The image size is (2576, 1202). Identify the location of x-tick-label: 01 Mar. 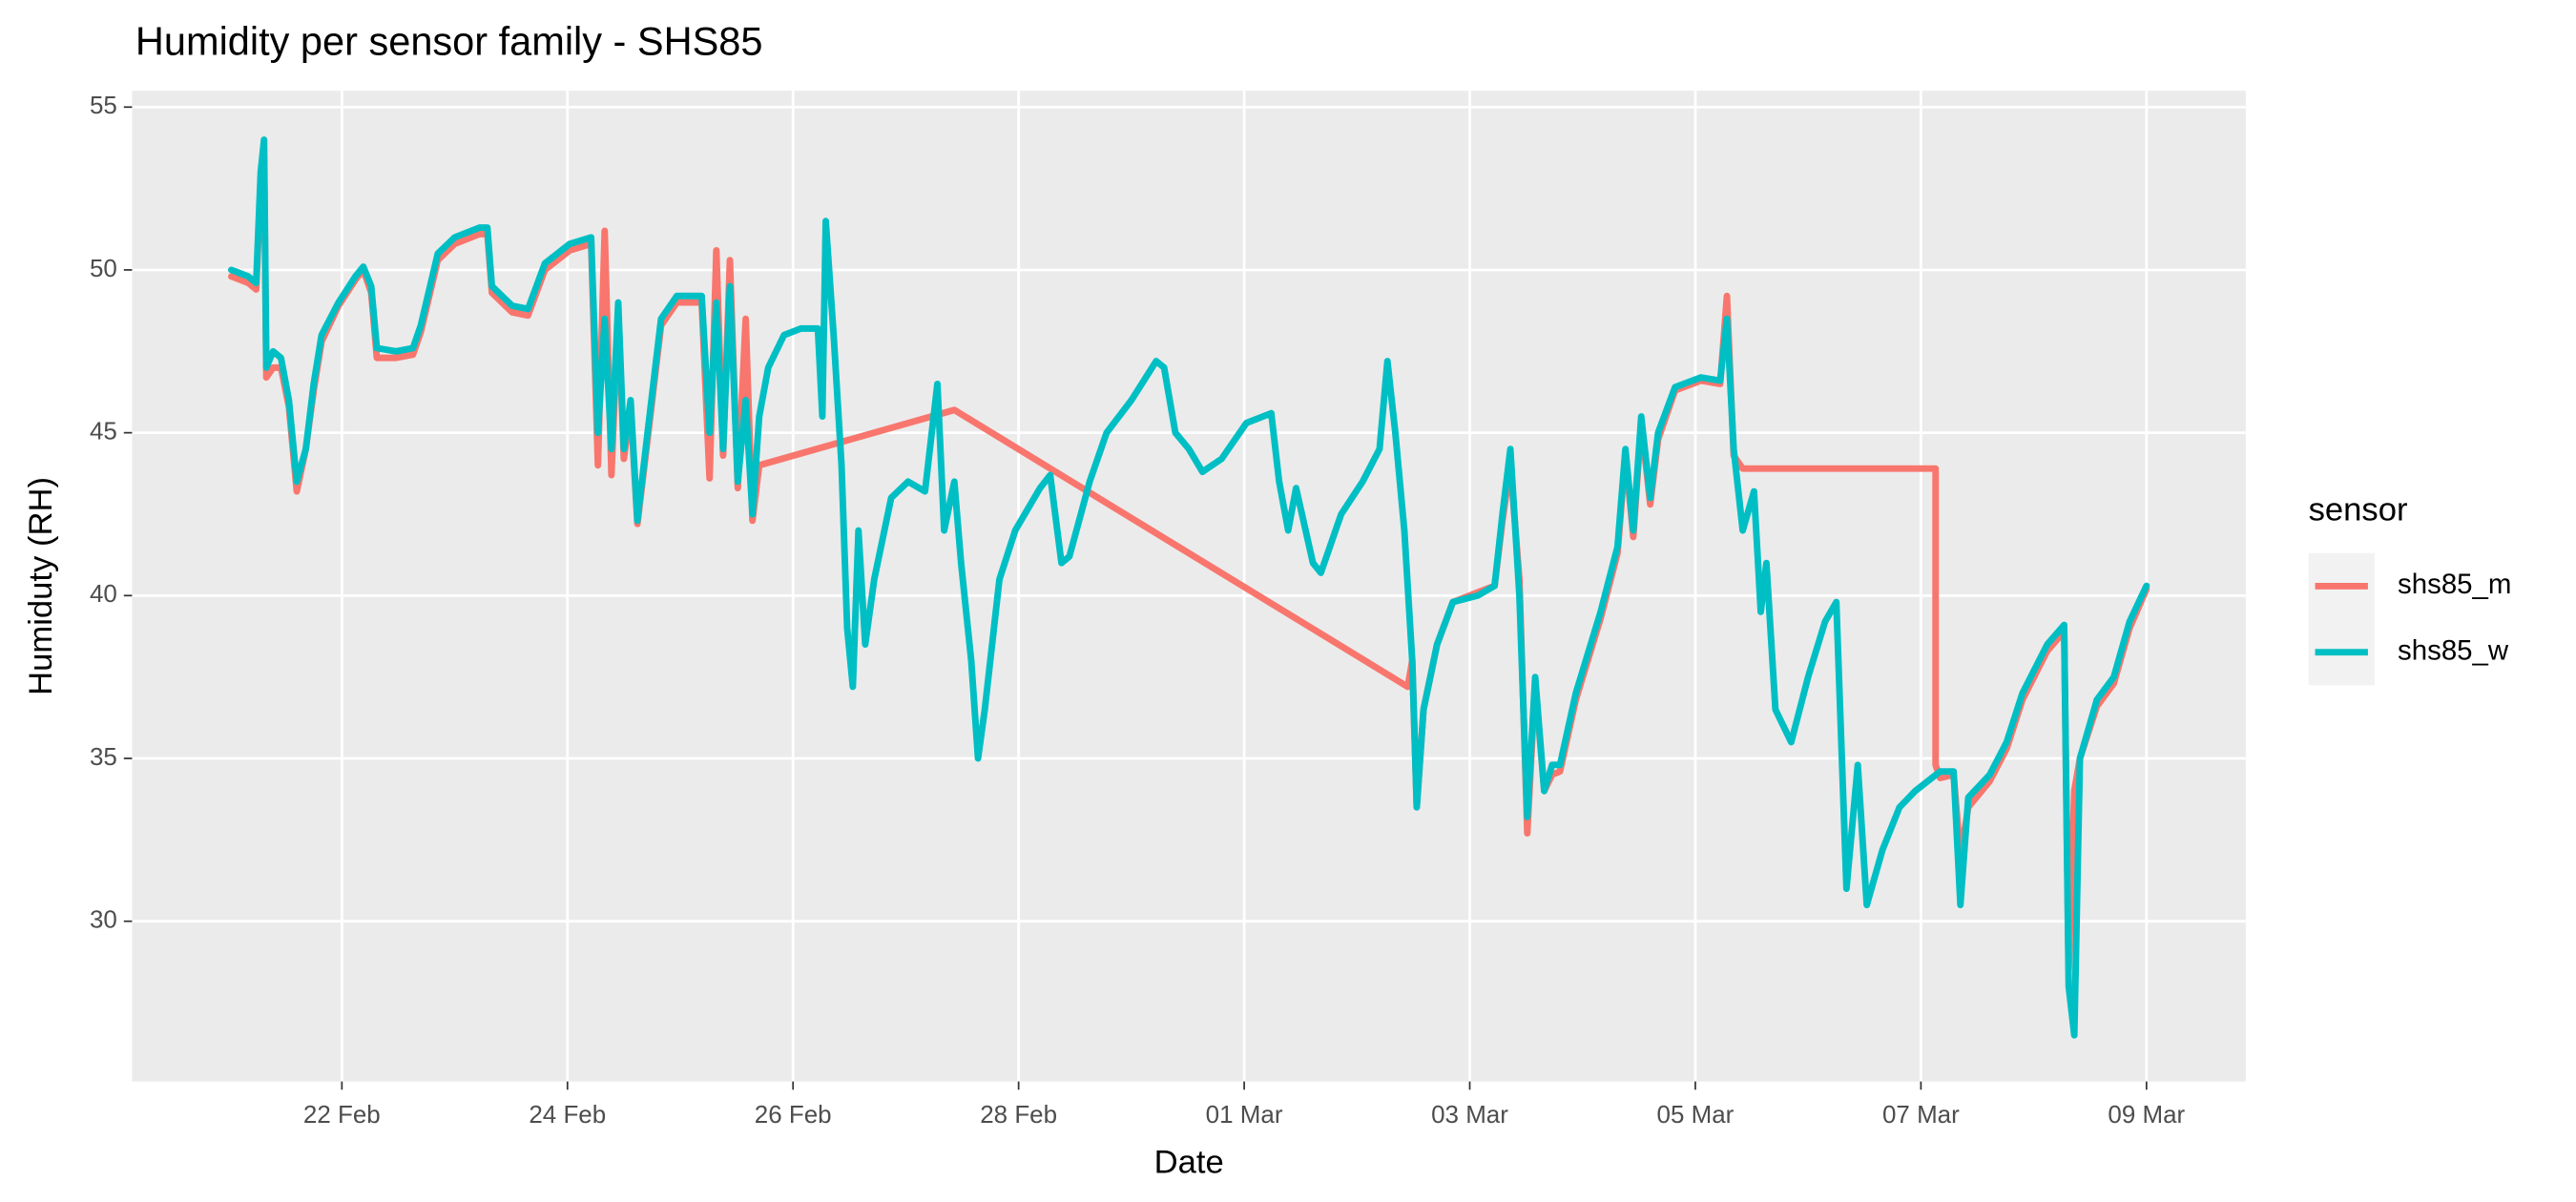
(1244, 1114).